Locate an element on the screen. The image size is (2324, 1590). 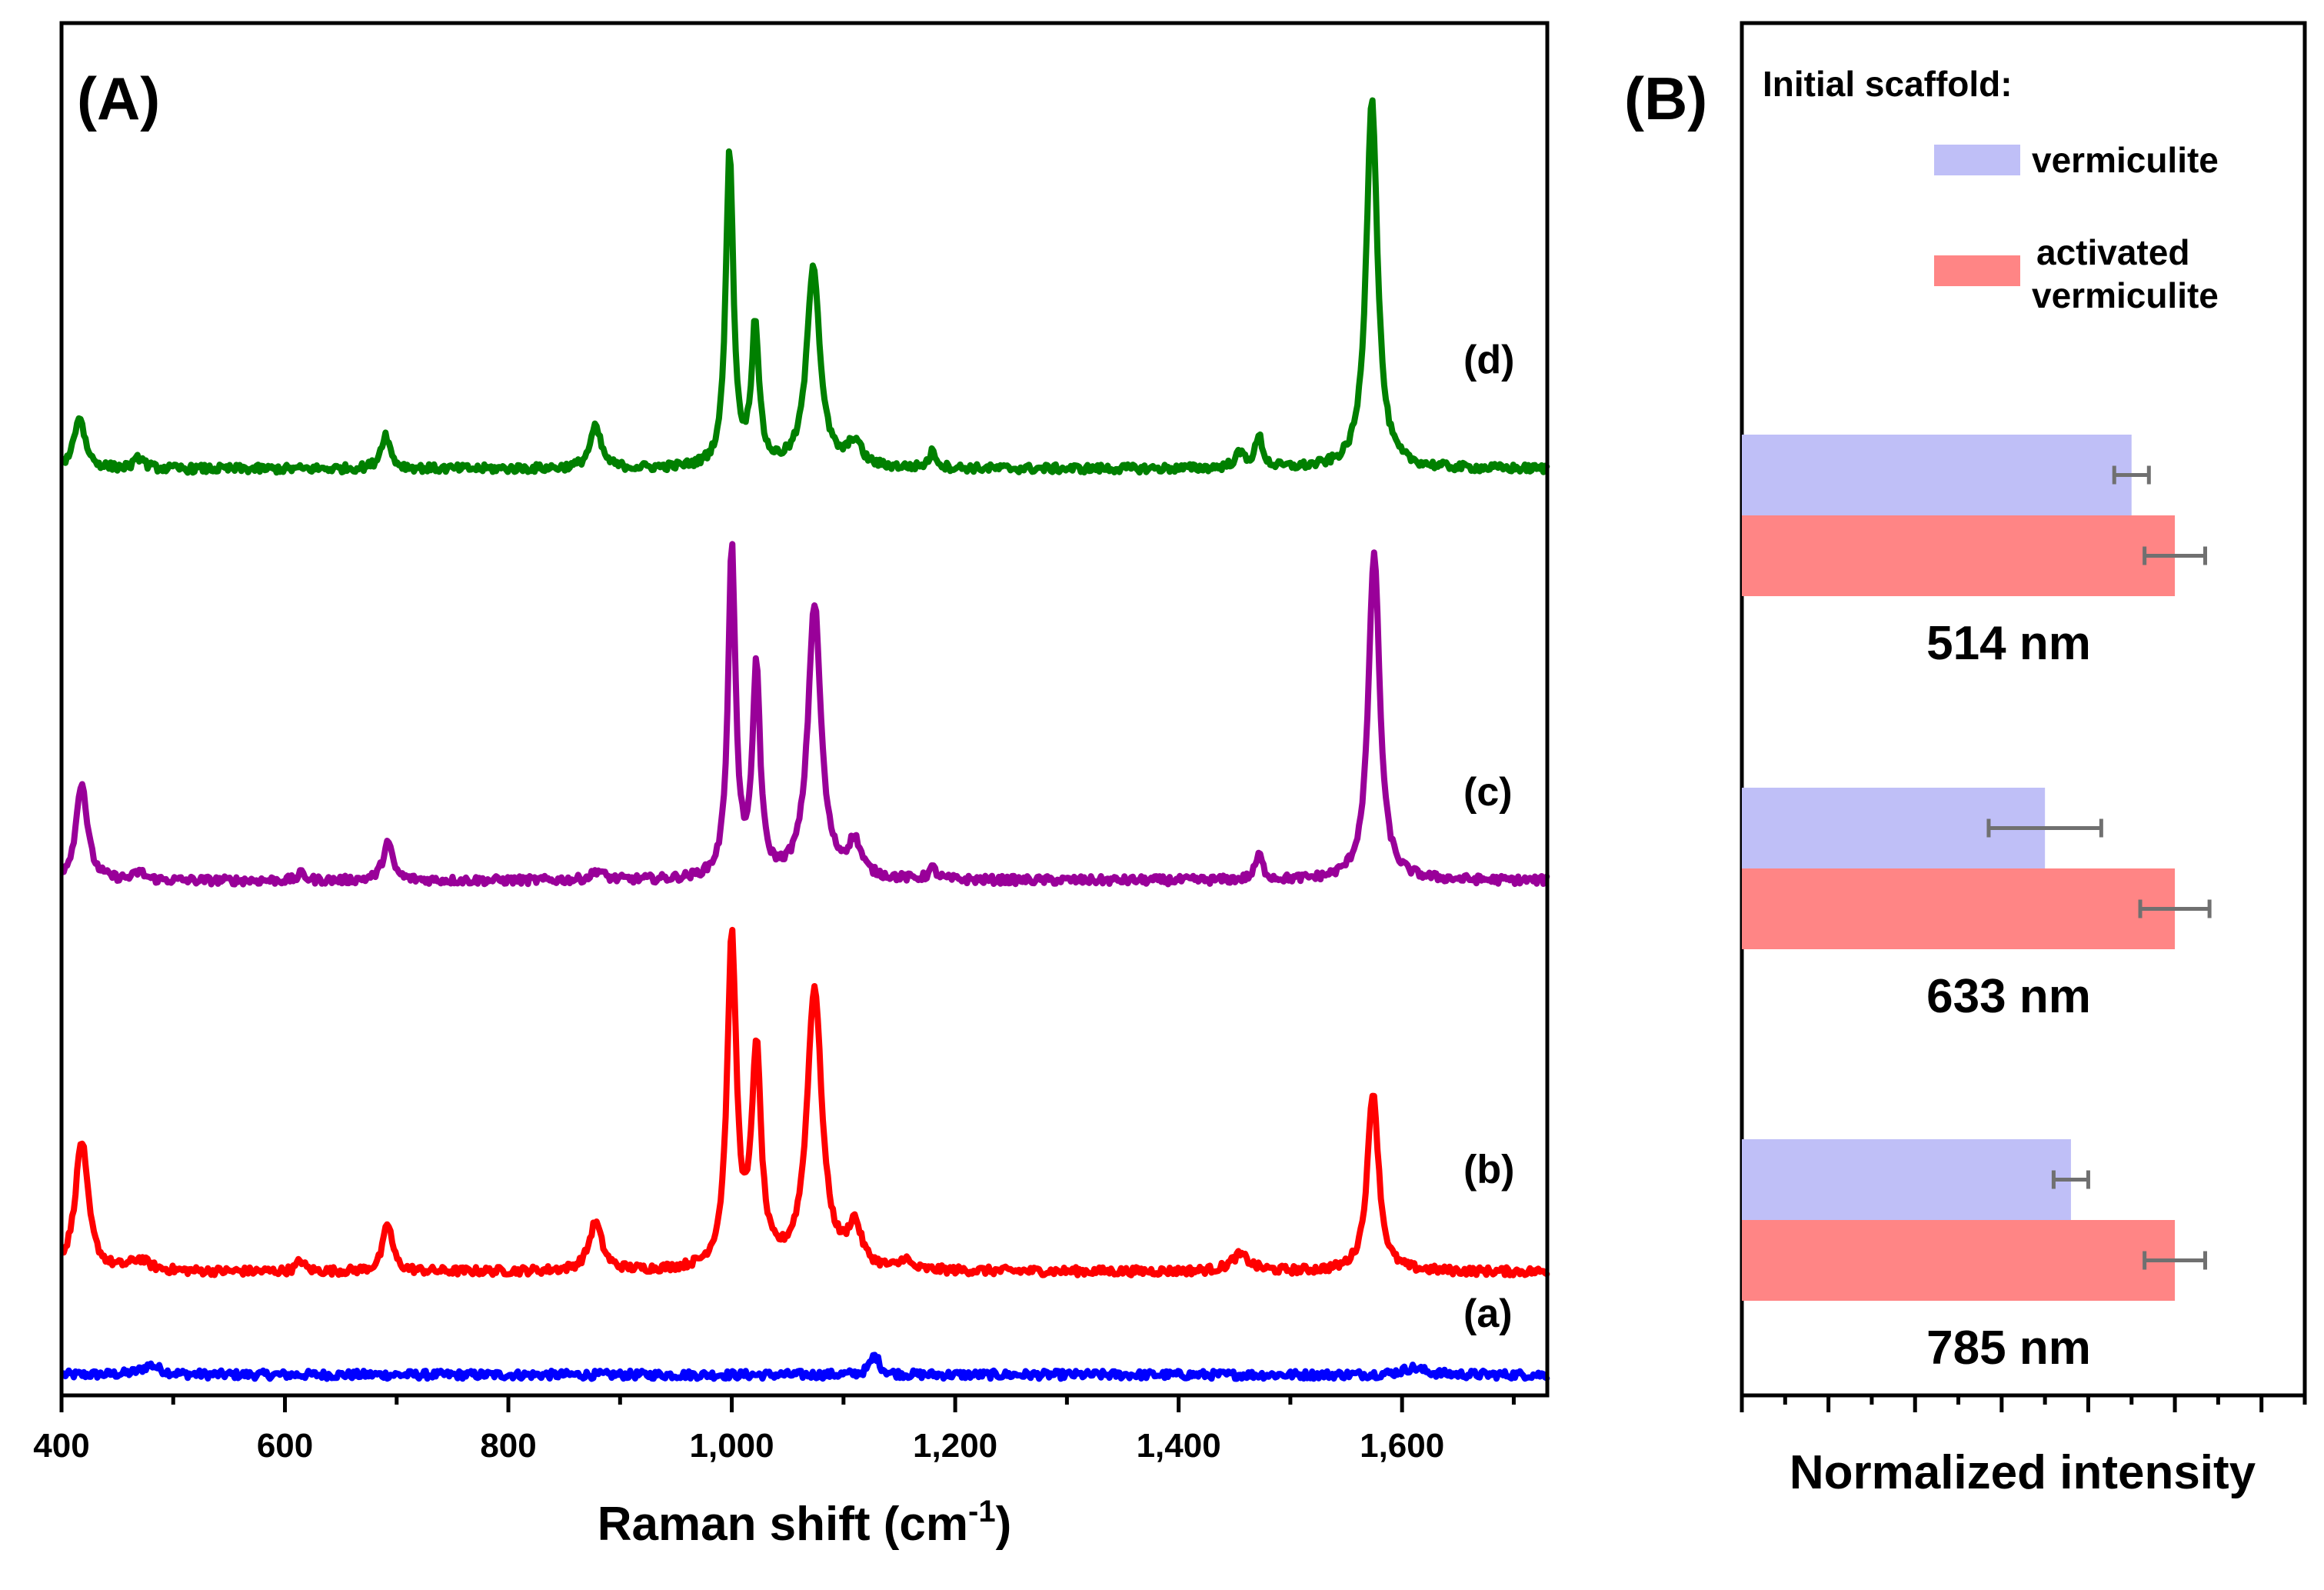
category-label: 785 nm is located at coordinates (2008, 1348).